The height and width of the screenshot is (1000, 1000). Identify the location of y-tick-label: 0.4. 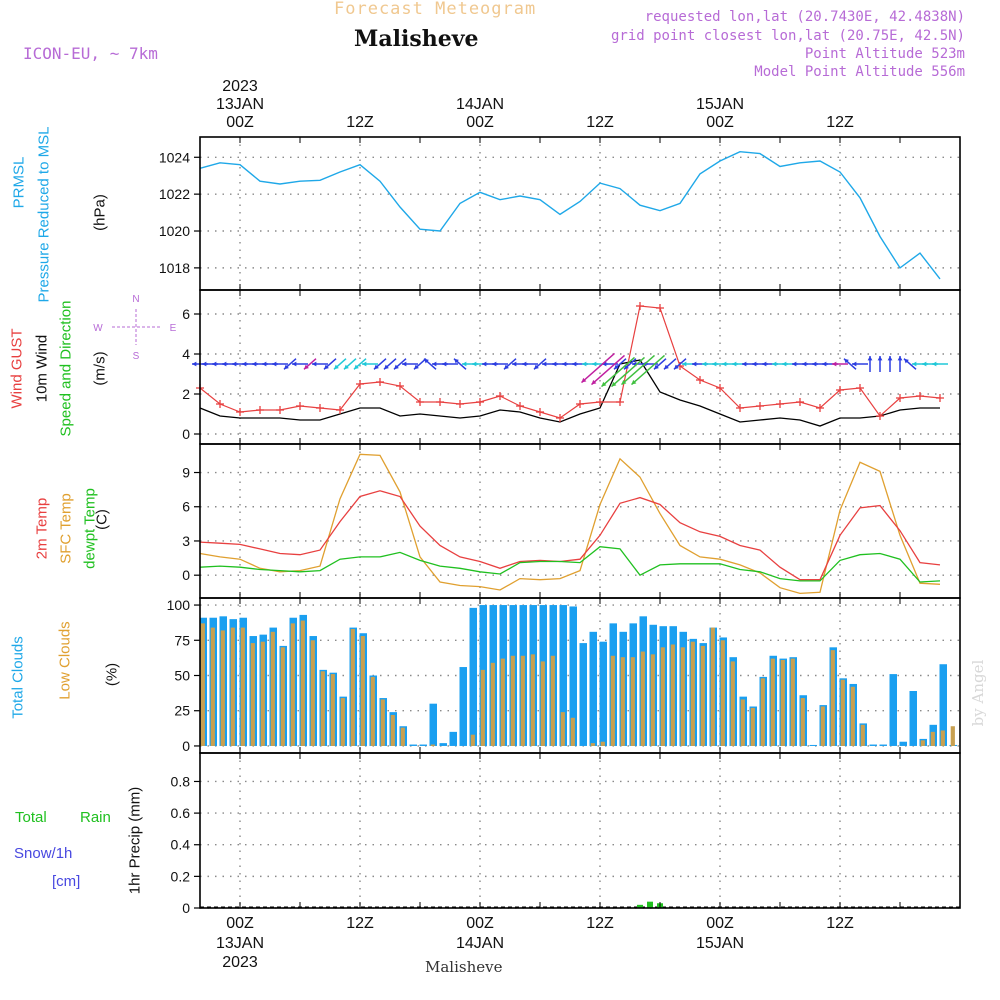
(181, 845).